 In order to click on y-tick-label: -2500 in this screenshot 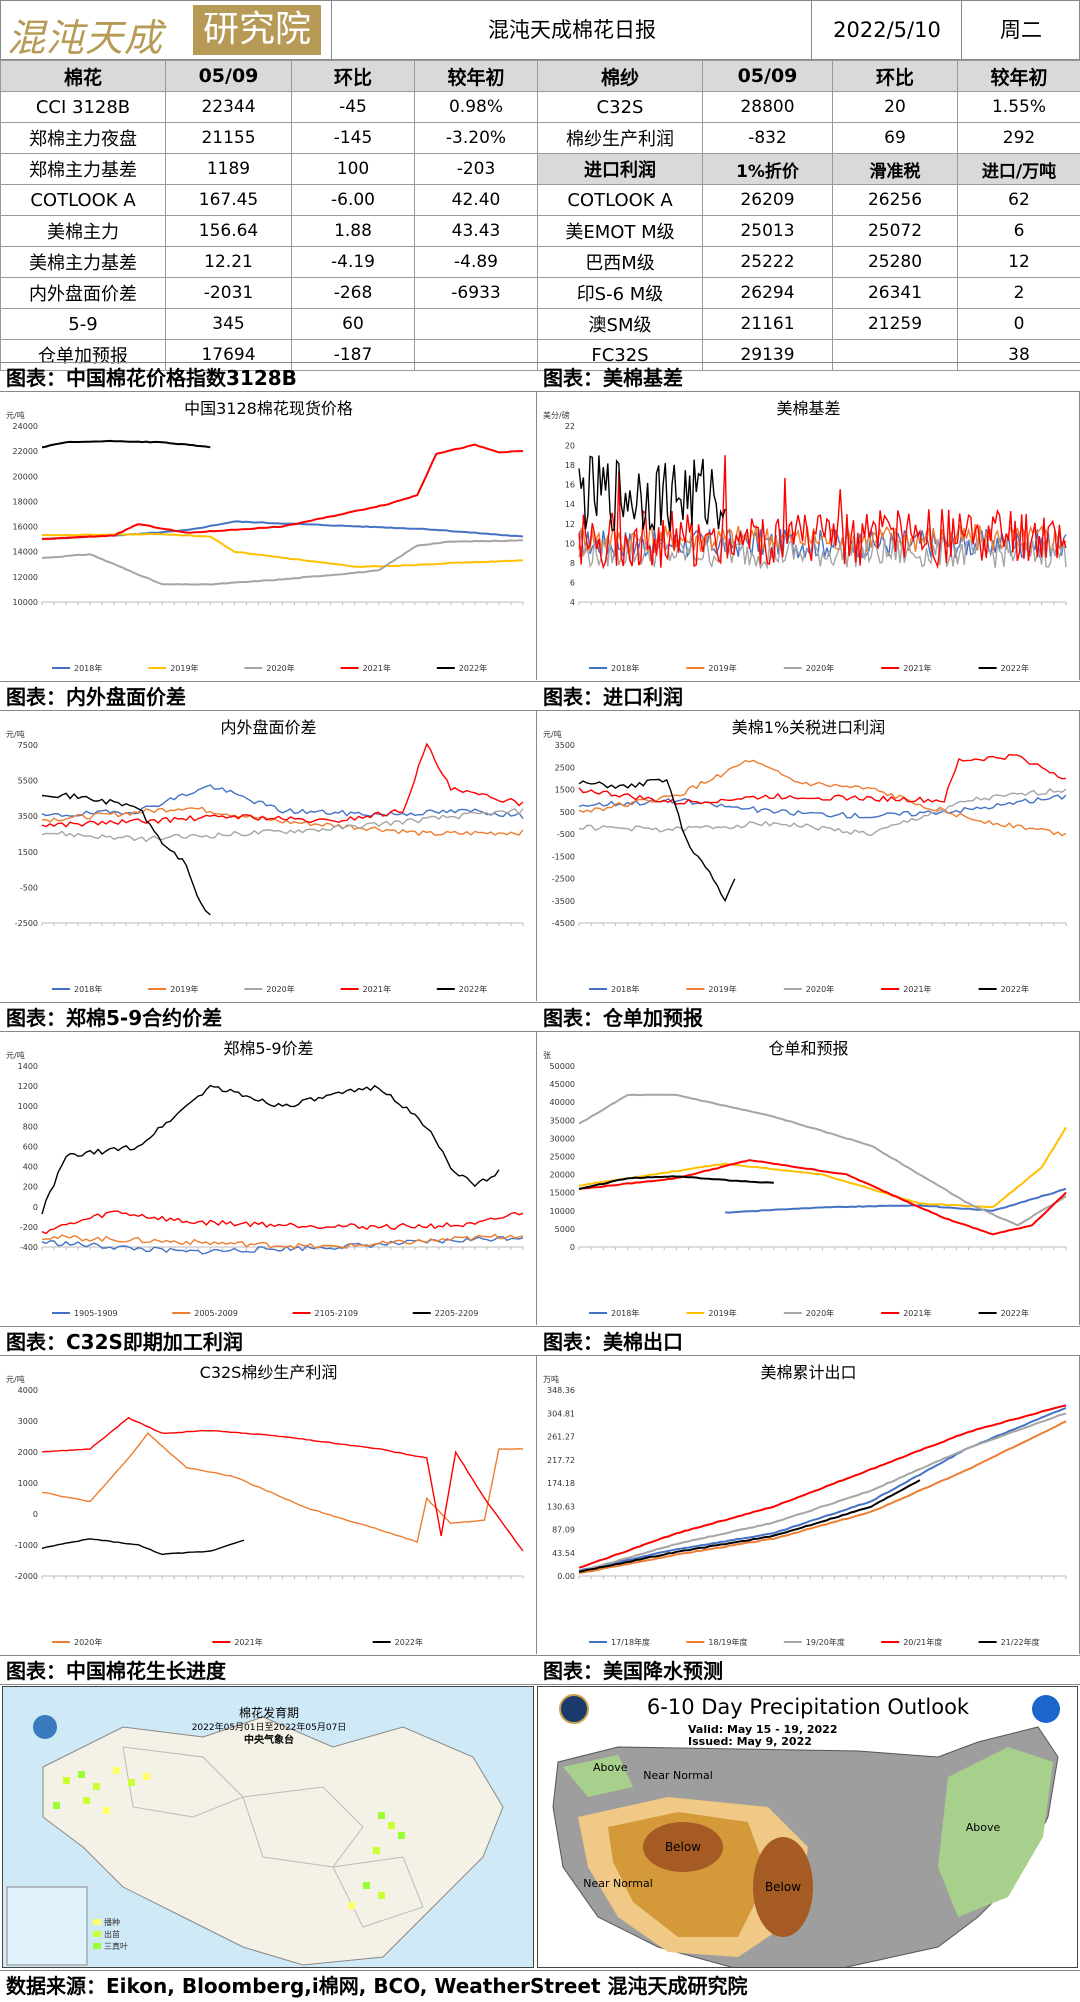, I will do `click(563, 879)`.